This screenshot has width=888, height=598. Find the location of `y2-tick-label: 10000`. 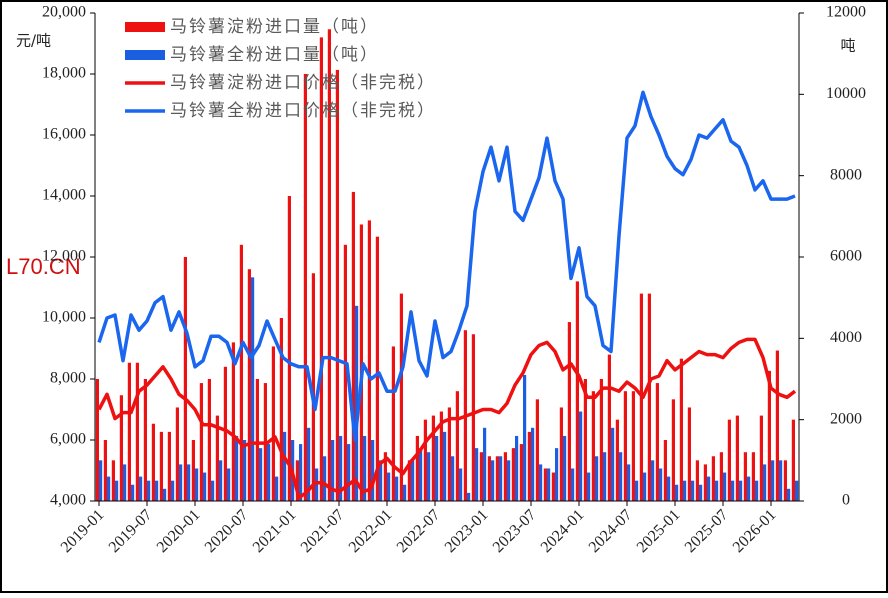

y2-tick-label: 10000 is located at coordinates (846, 93).